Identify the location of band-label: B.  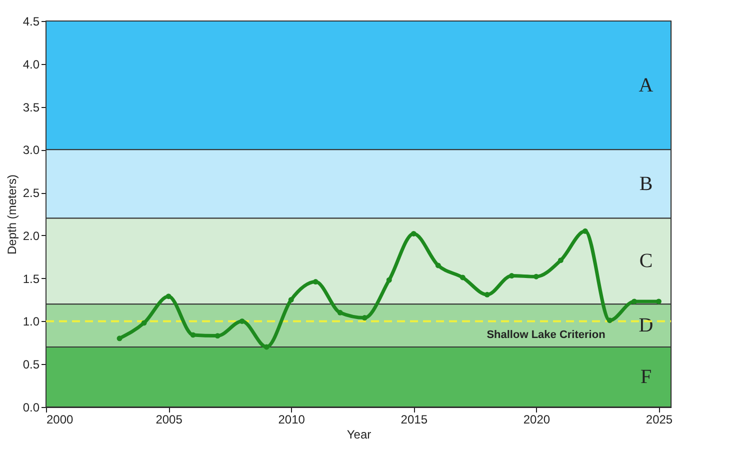
(646, 183).